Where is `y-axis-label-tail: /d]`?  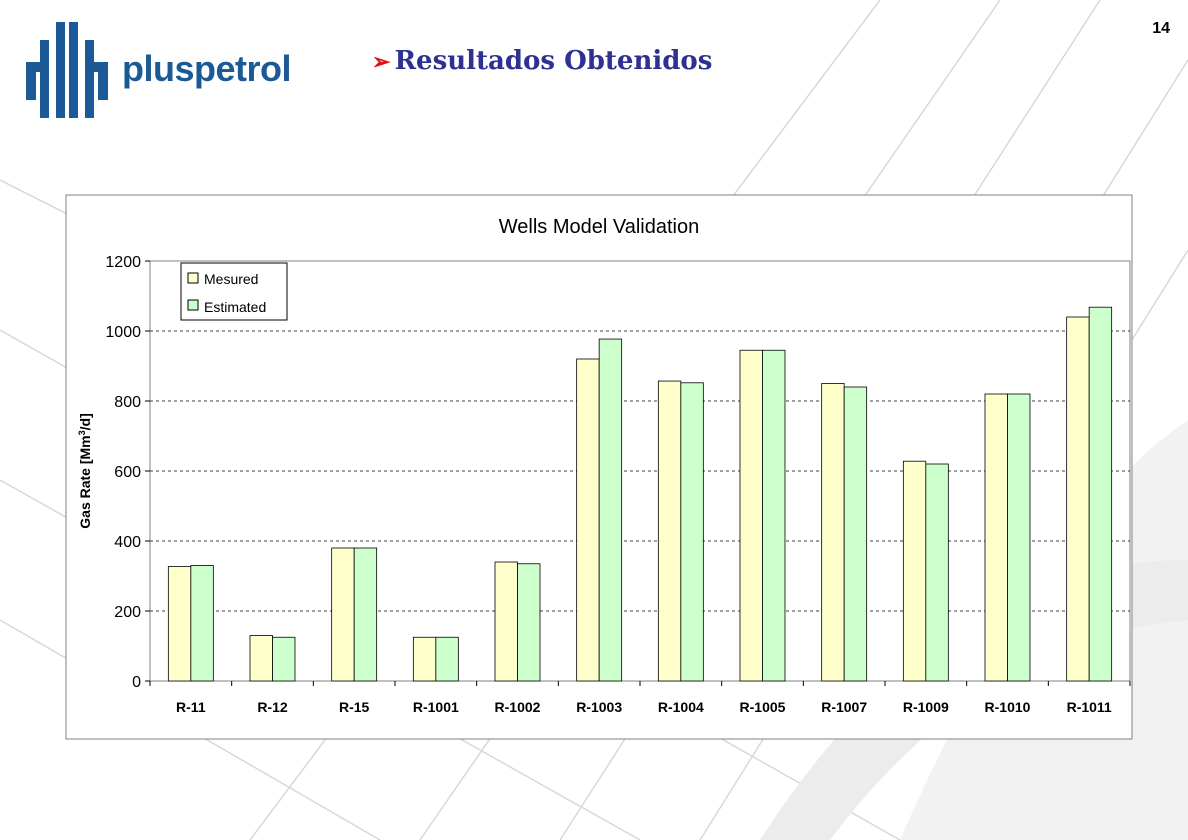
y-axis-label-tail: /d] is located at coordinates (85, 421).